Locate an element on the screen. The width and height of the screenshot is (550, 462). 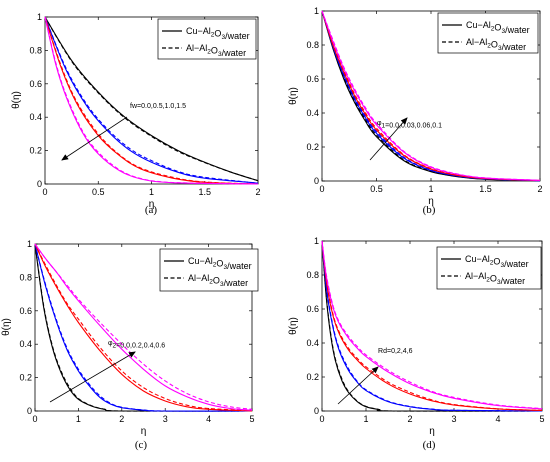
annotation-label: fw=0.0,0.5,1.0,1.5 is located at coordinates (158, 106).